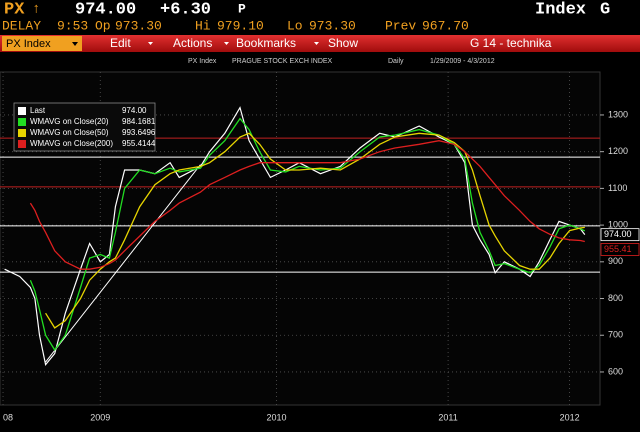 This screenshot has height=432, width=640. What do you see at coordinates (75, 44) in the screenshot?
I see `dropdown-arrow` at bounding box center [75, 44].